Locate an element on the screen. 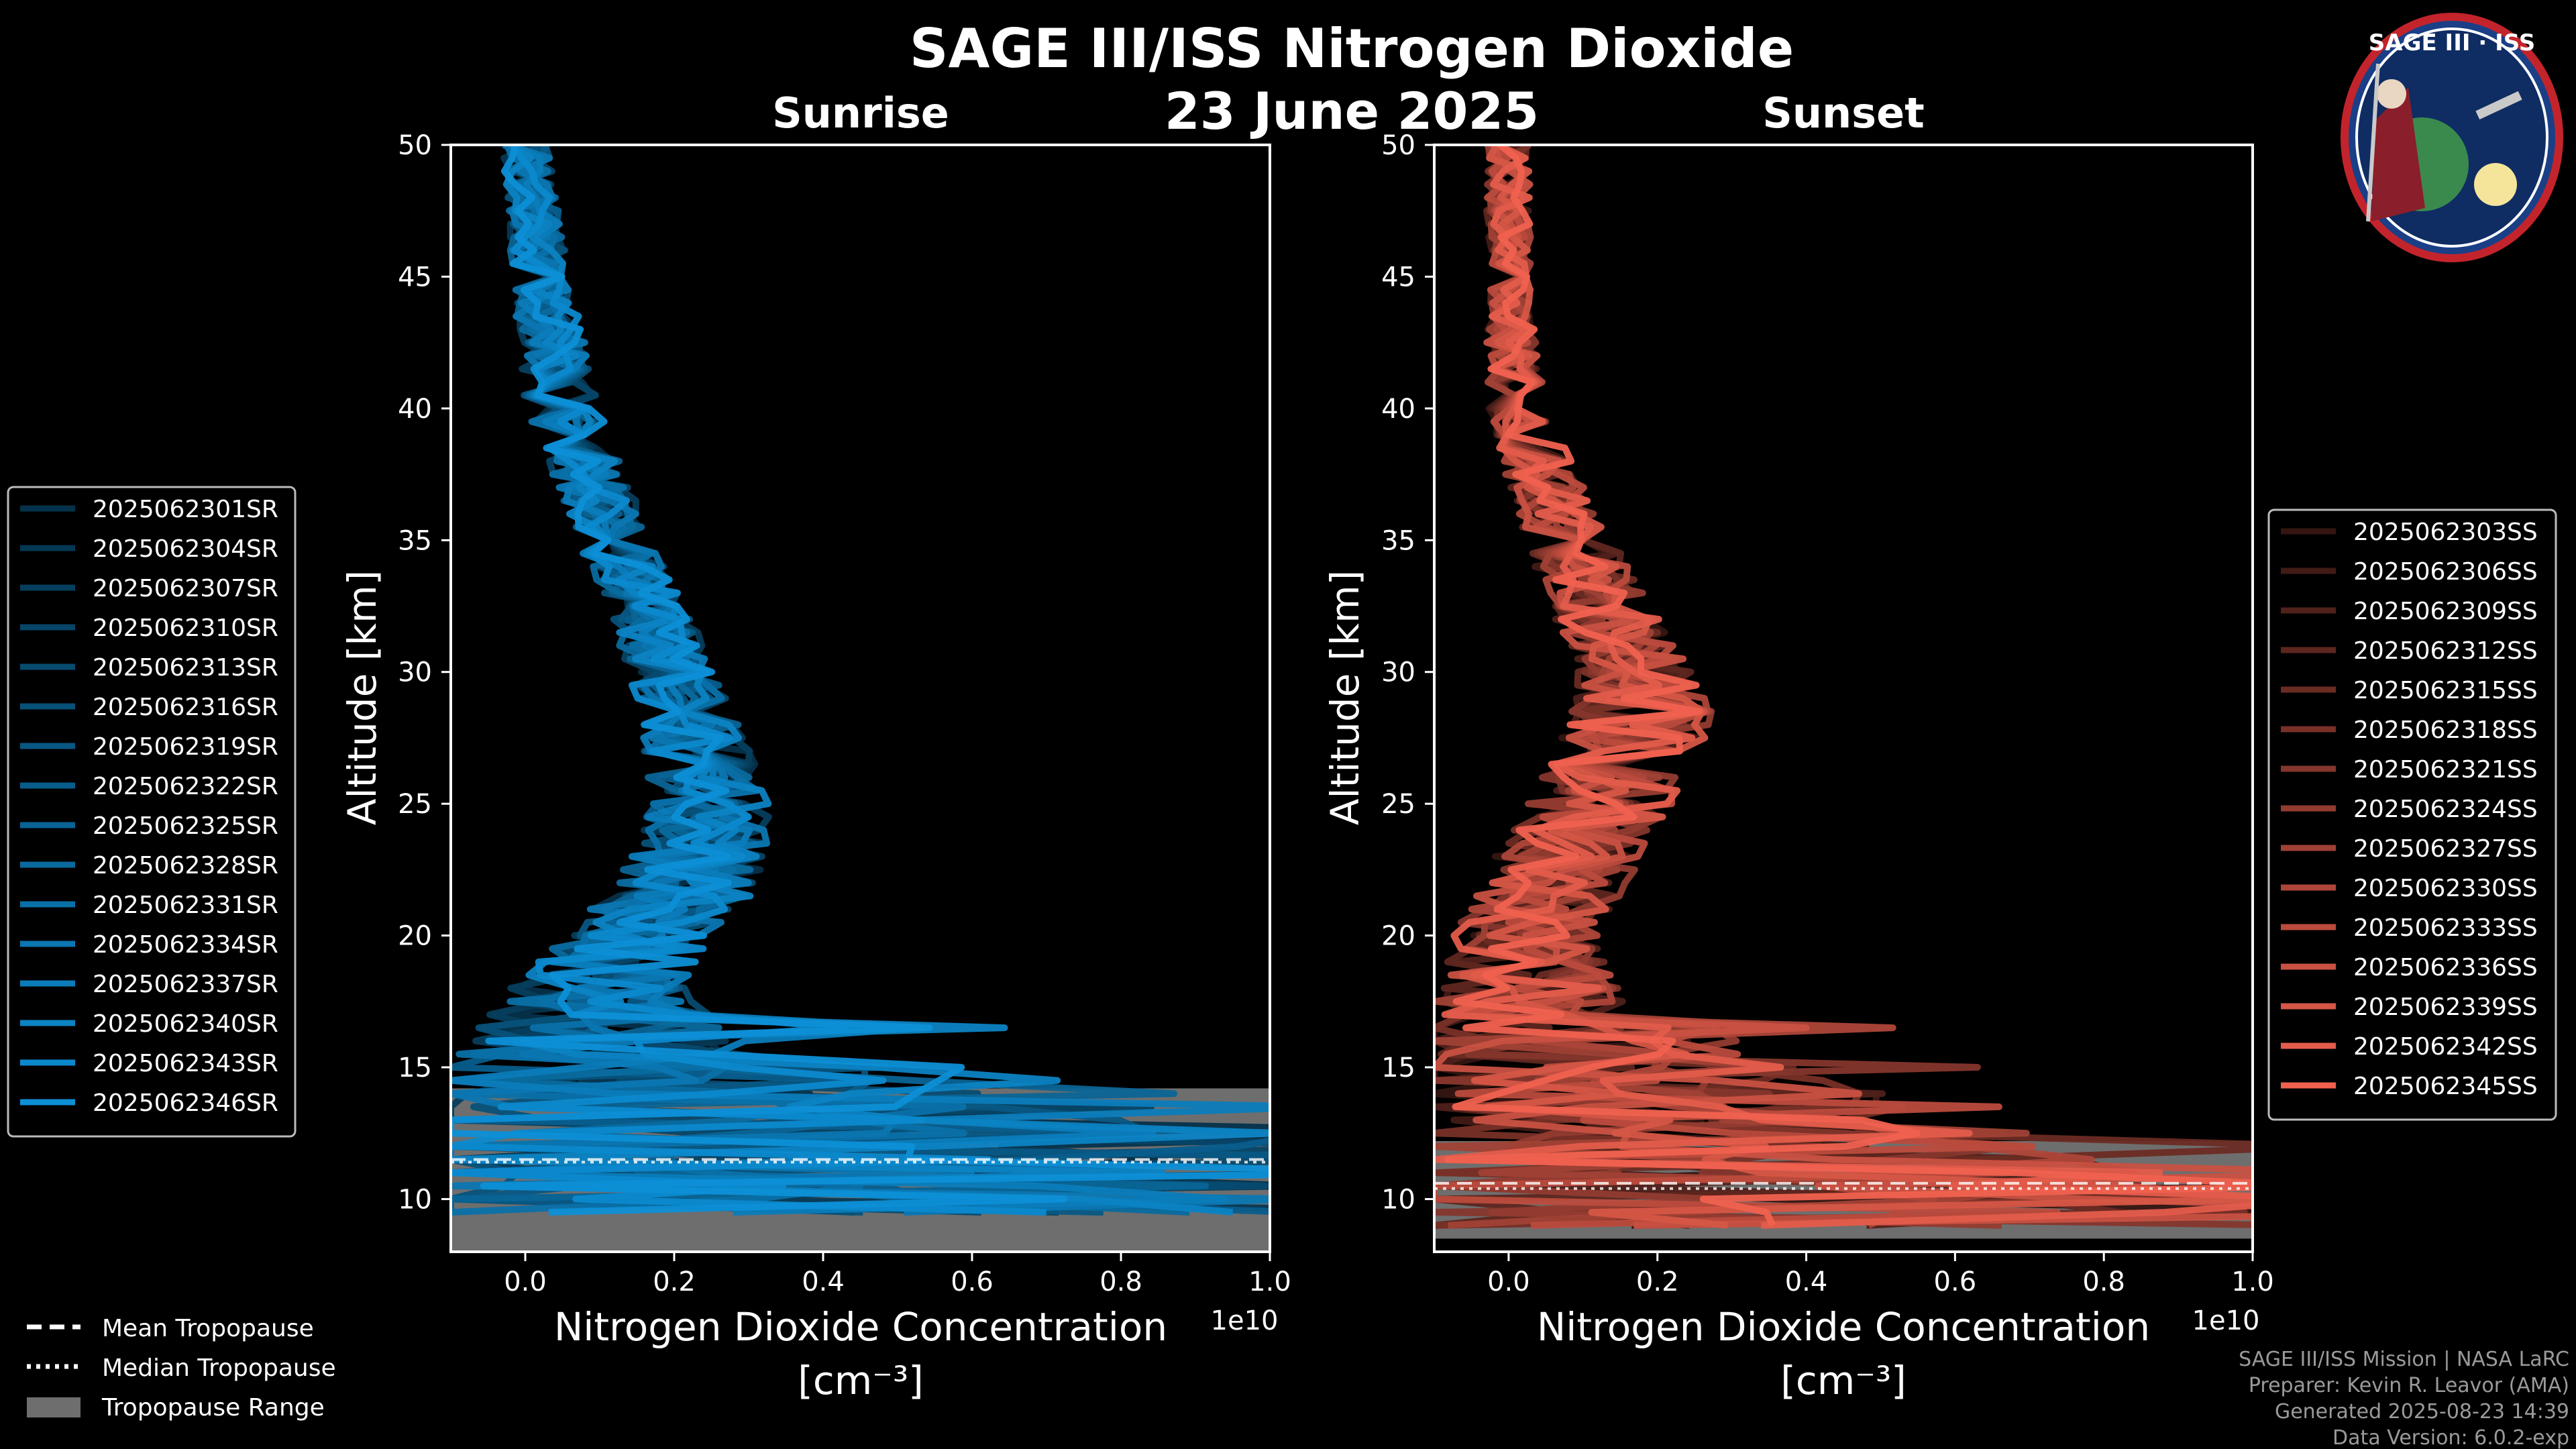 This screenshot has width=2576, height=1449. legend-entry: 2025062321SS is located at coordinates (2445, 770).